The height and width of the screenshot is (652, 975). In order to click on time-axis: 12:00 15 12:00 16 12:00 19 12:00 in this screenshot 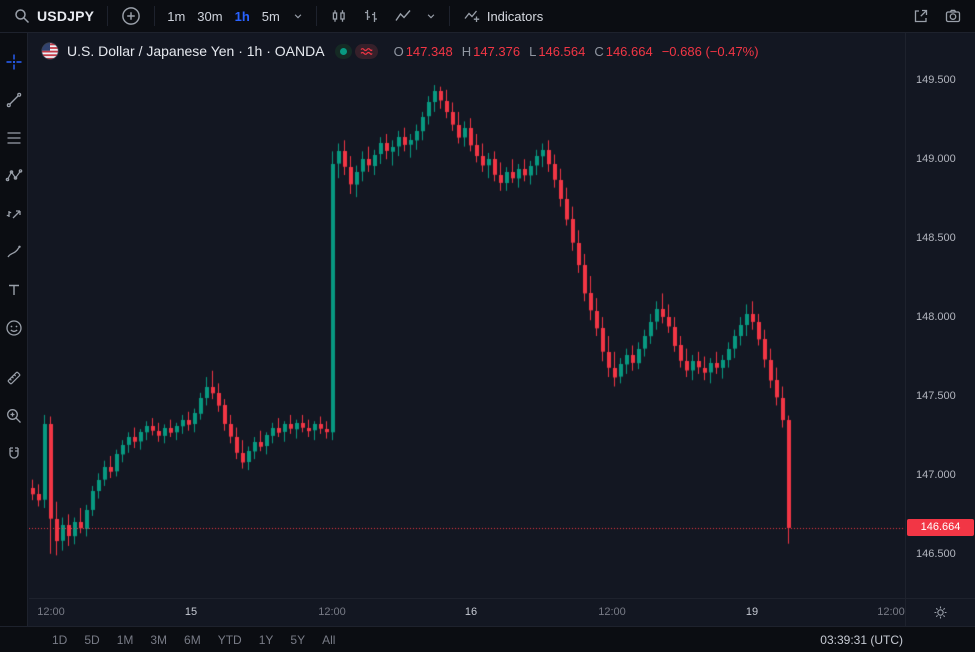, I will do `click(467, 612)`.